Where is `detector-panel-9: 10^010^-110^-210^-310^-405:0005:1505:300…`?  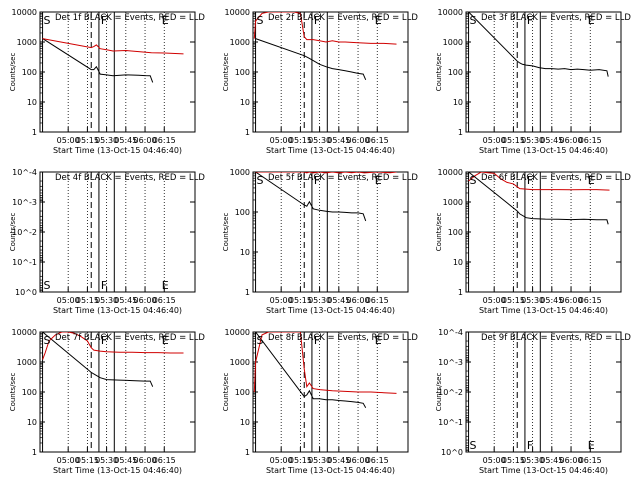 detector-panel-9: 10^010^-110^-210^-310^-405:0005:1505:300… is located at coordinates (533, 401).